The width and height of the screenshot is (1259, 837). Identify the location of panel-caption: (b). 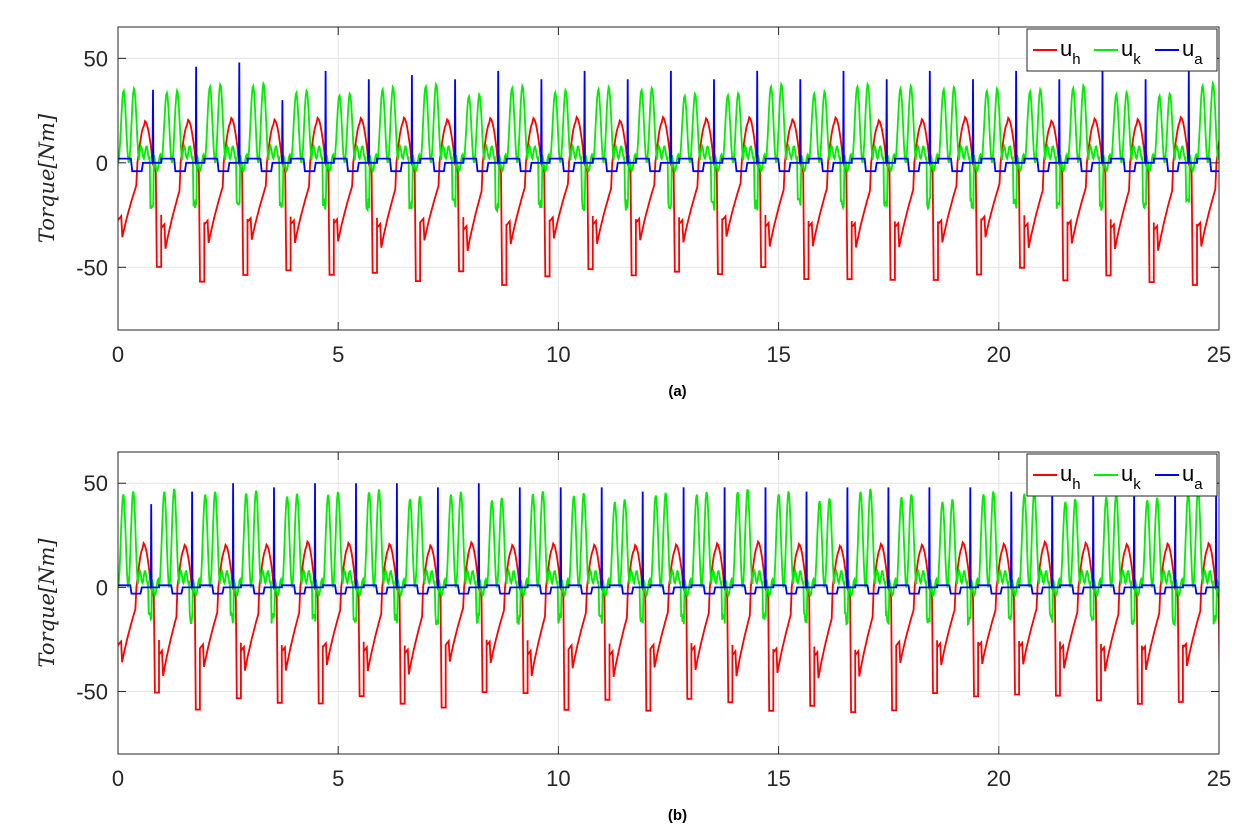
(677, 815).